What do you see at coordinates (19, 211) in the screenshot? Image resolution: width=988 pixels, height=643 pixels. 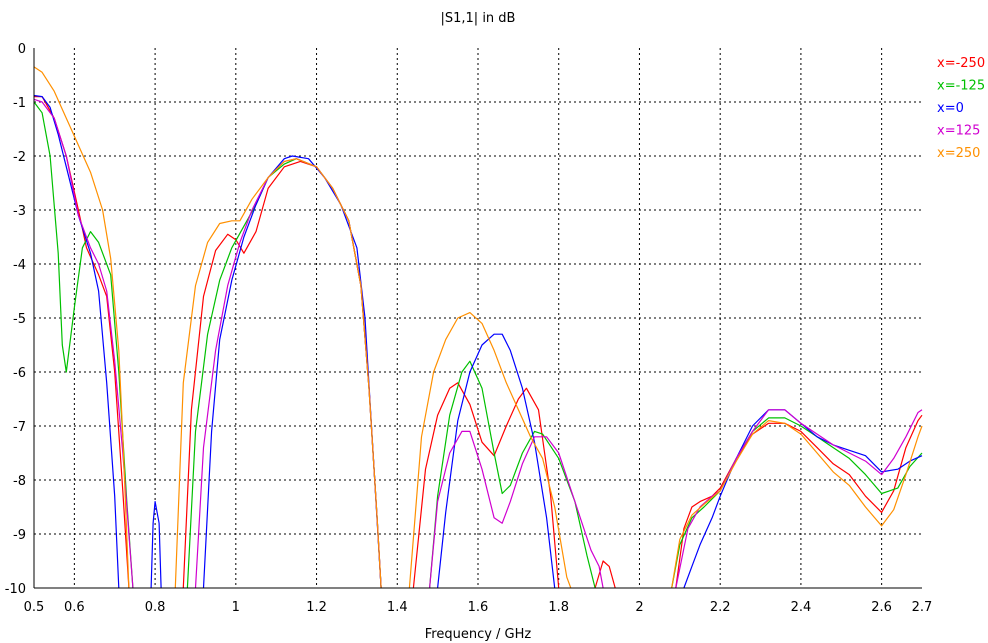 I see `y-tick-label: -3` at bounding box center [19, 211].